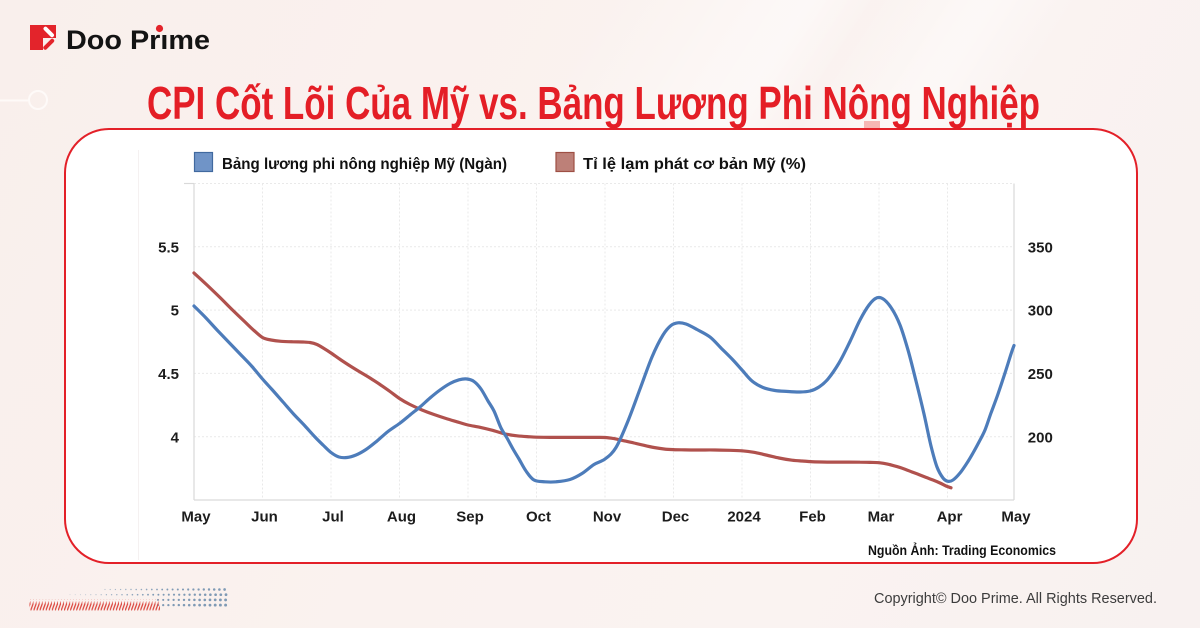 This screenshot has width=1200, height=628. What do you see at coordinates (538, 517) in the screenshot?
I see `svg-text: Oct` at bounding box center [538, 517].